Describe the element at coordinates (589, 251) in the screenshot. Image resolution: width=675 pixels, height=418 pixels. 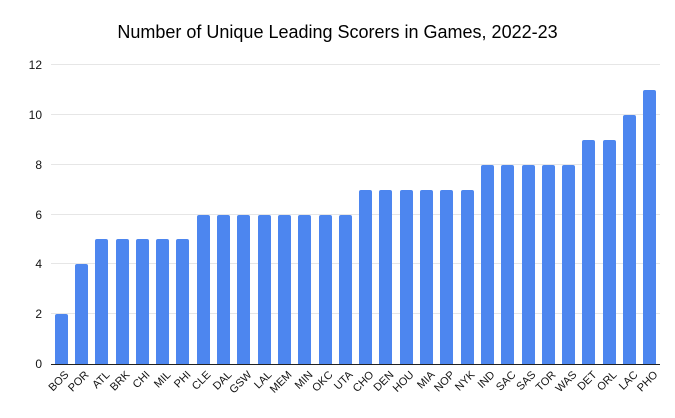
I see `bar-DET` at that location.